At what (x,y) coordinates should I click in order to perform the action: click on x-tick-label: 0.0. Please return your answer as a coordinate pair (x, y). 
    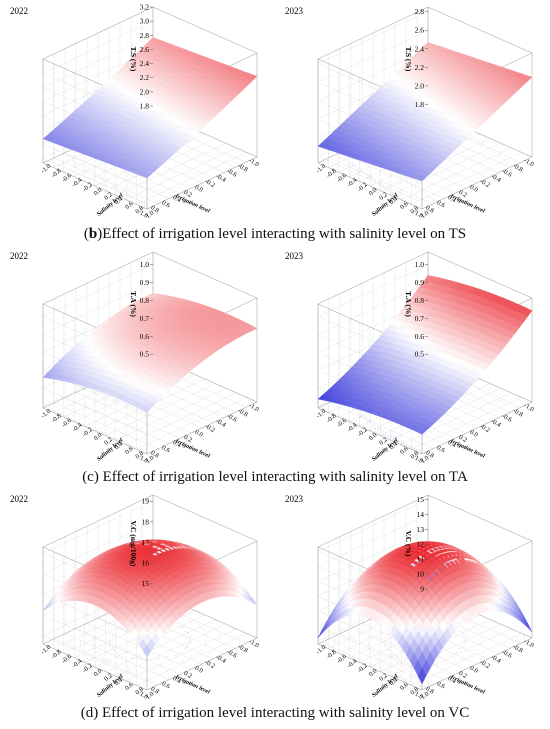
    Looking at the image, I should click on (198, 434).